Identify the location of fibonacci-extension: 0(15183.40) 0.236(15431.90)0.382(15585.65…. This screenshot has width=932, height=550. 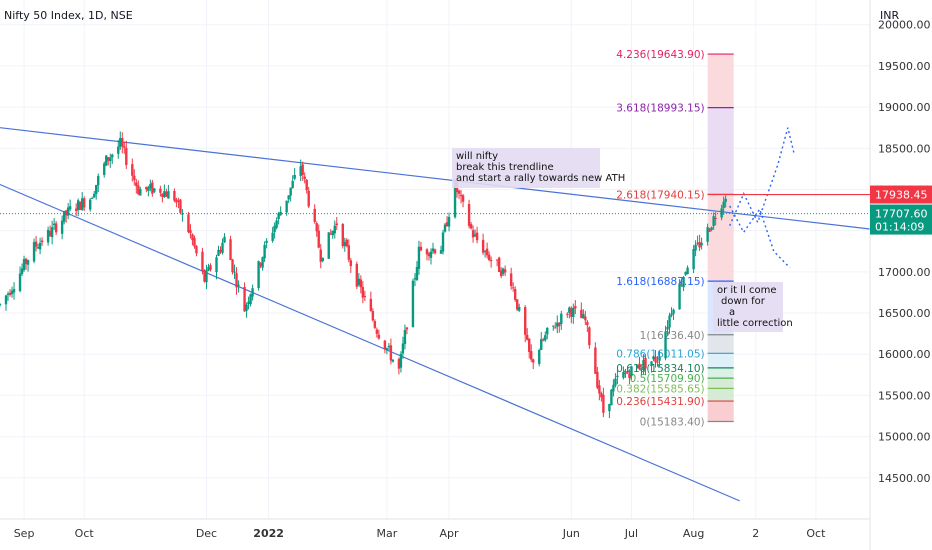
(675, 239).